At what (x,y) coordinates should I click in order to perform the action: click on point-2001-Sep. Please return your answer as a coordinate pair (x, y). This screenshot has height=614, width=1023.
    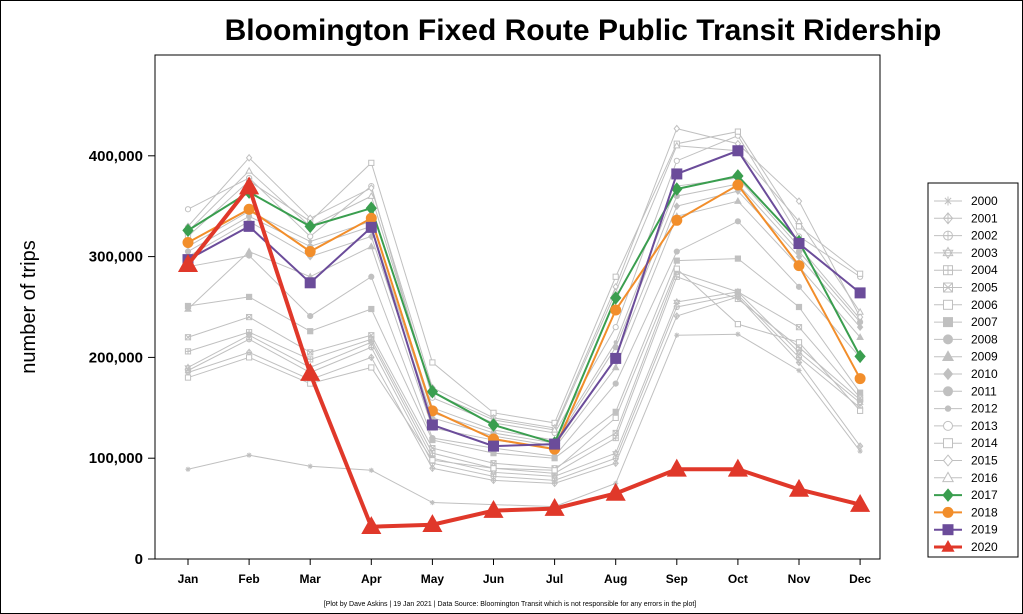
    Looking at the image, I should click on (677, 316).